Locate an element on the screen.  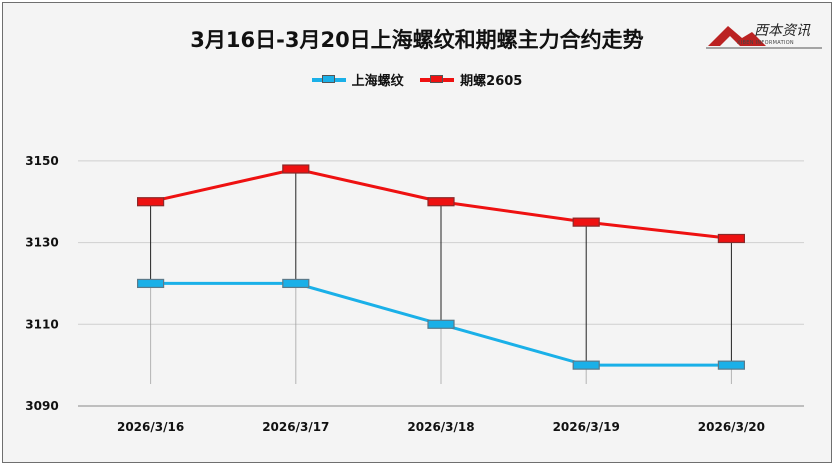
y-tick-label-3090: 3090 is located at coordinates (41, 406).